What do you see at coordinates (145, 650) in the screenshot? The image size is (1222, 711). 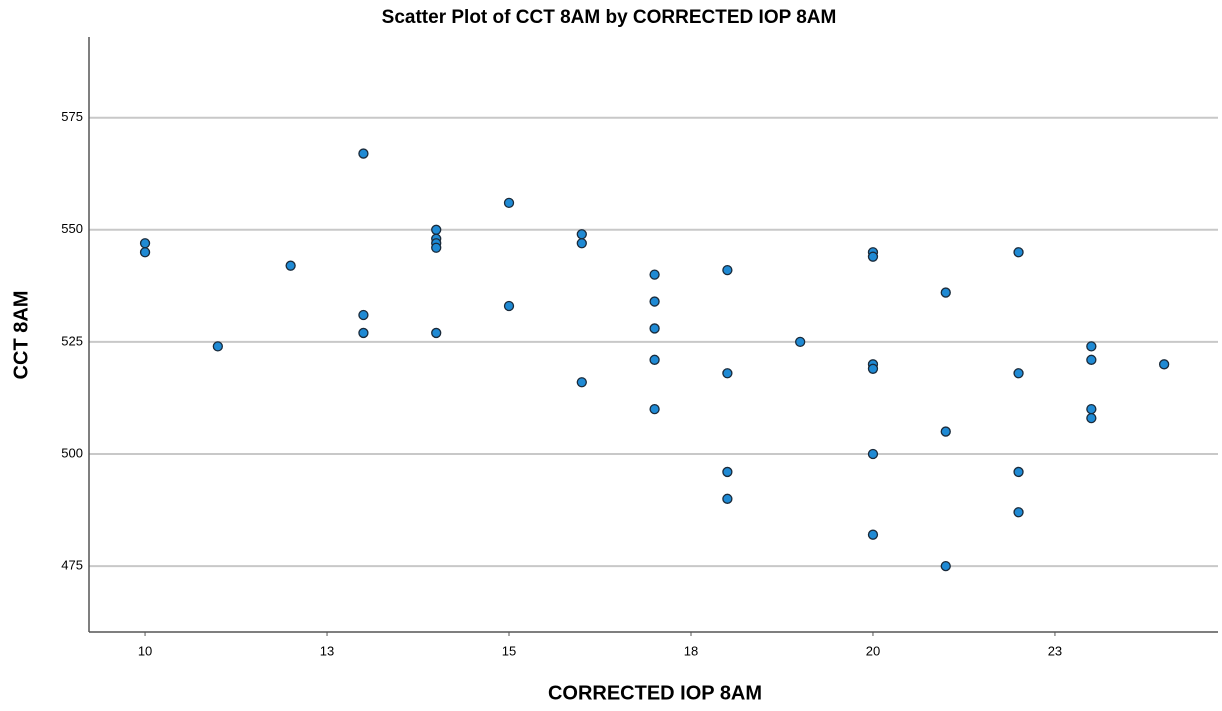 I see `x-tick-label: 10` at bounding box center [145, 650].